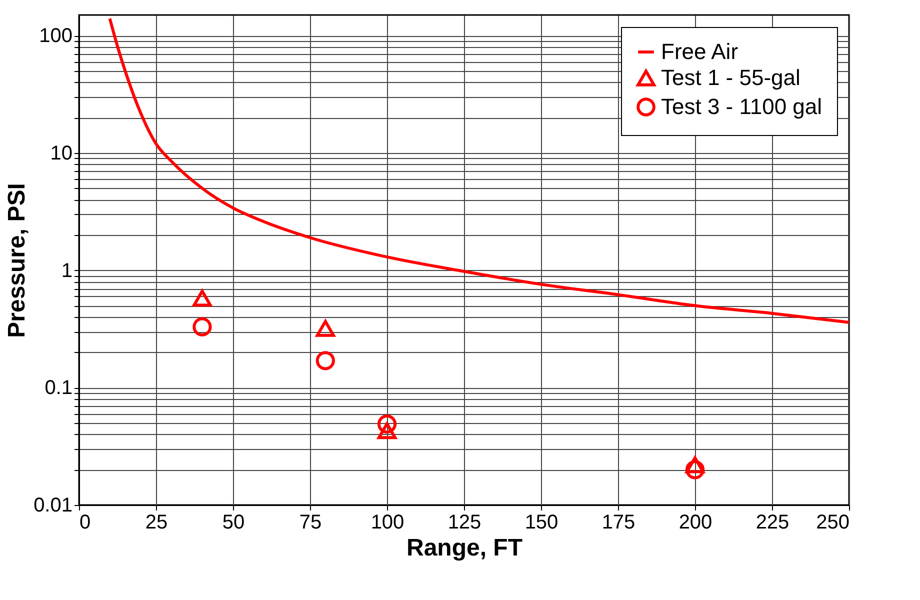 The width and height of the screenshot is (920, 600). What do you see at coordinates (53, 505) in the screenshot?
I see `y-tick-label: 0.01` at bounding box center [53, 505].